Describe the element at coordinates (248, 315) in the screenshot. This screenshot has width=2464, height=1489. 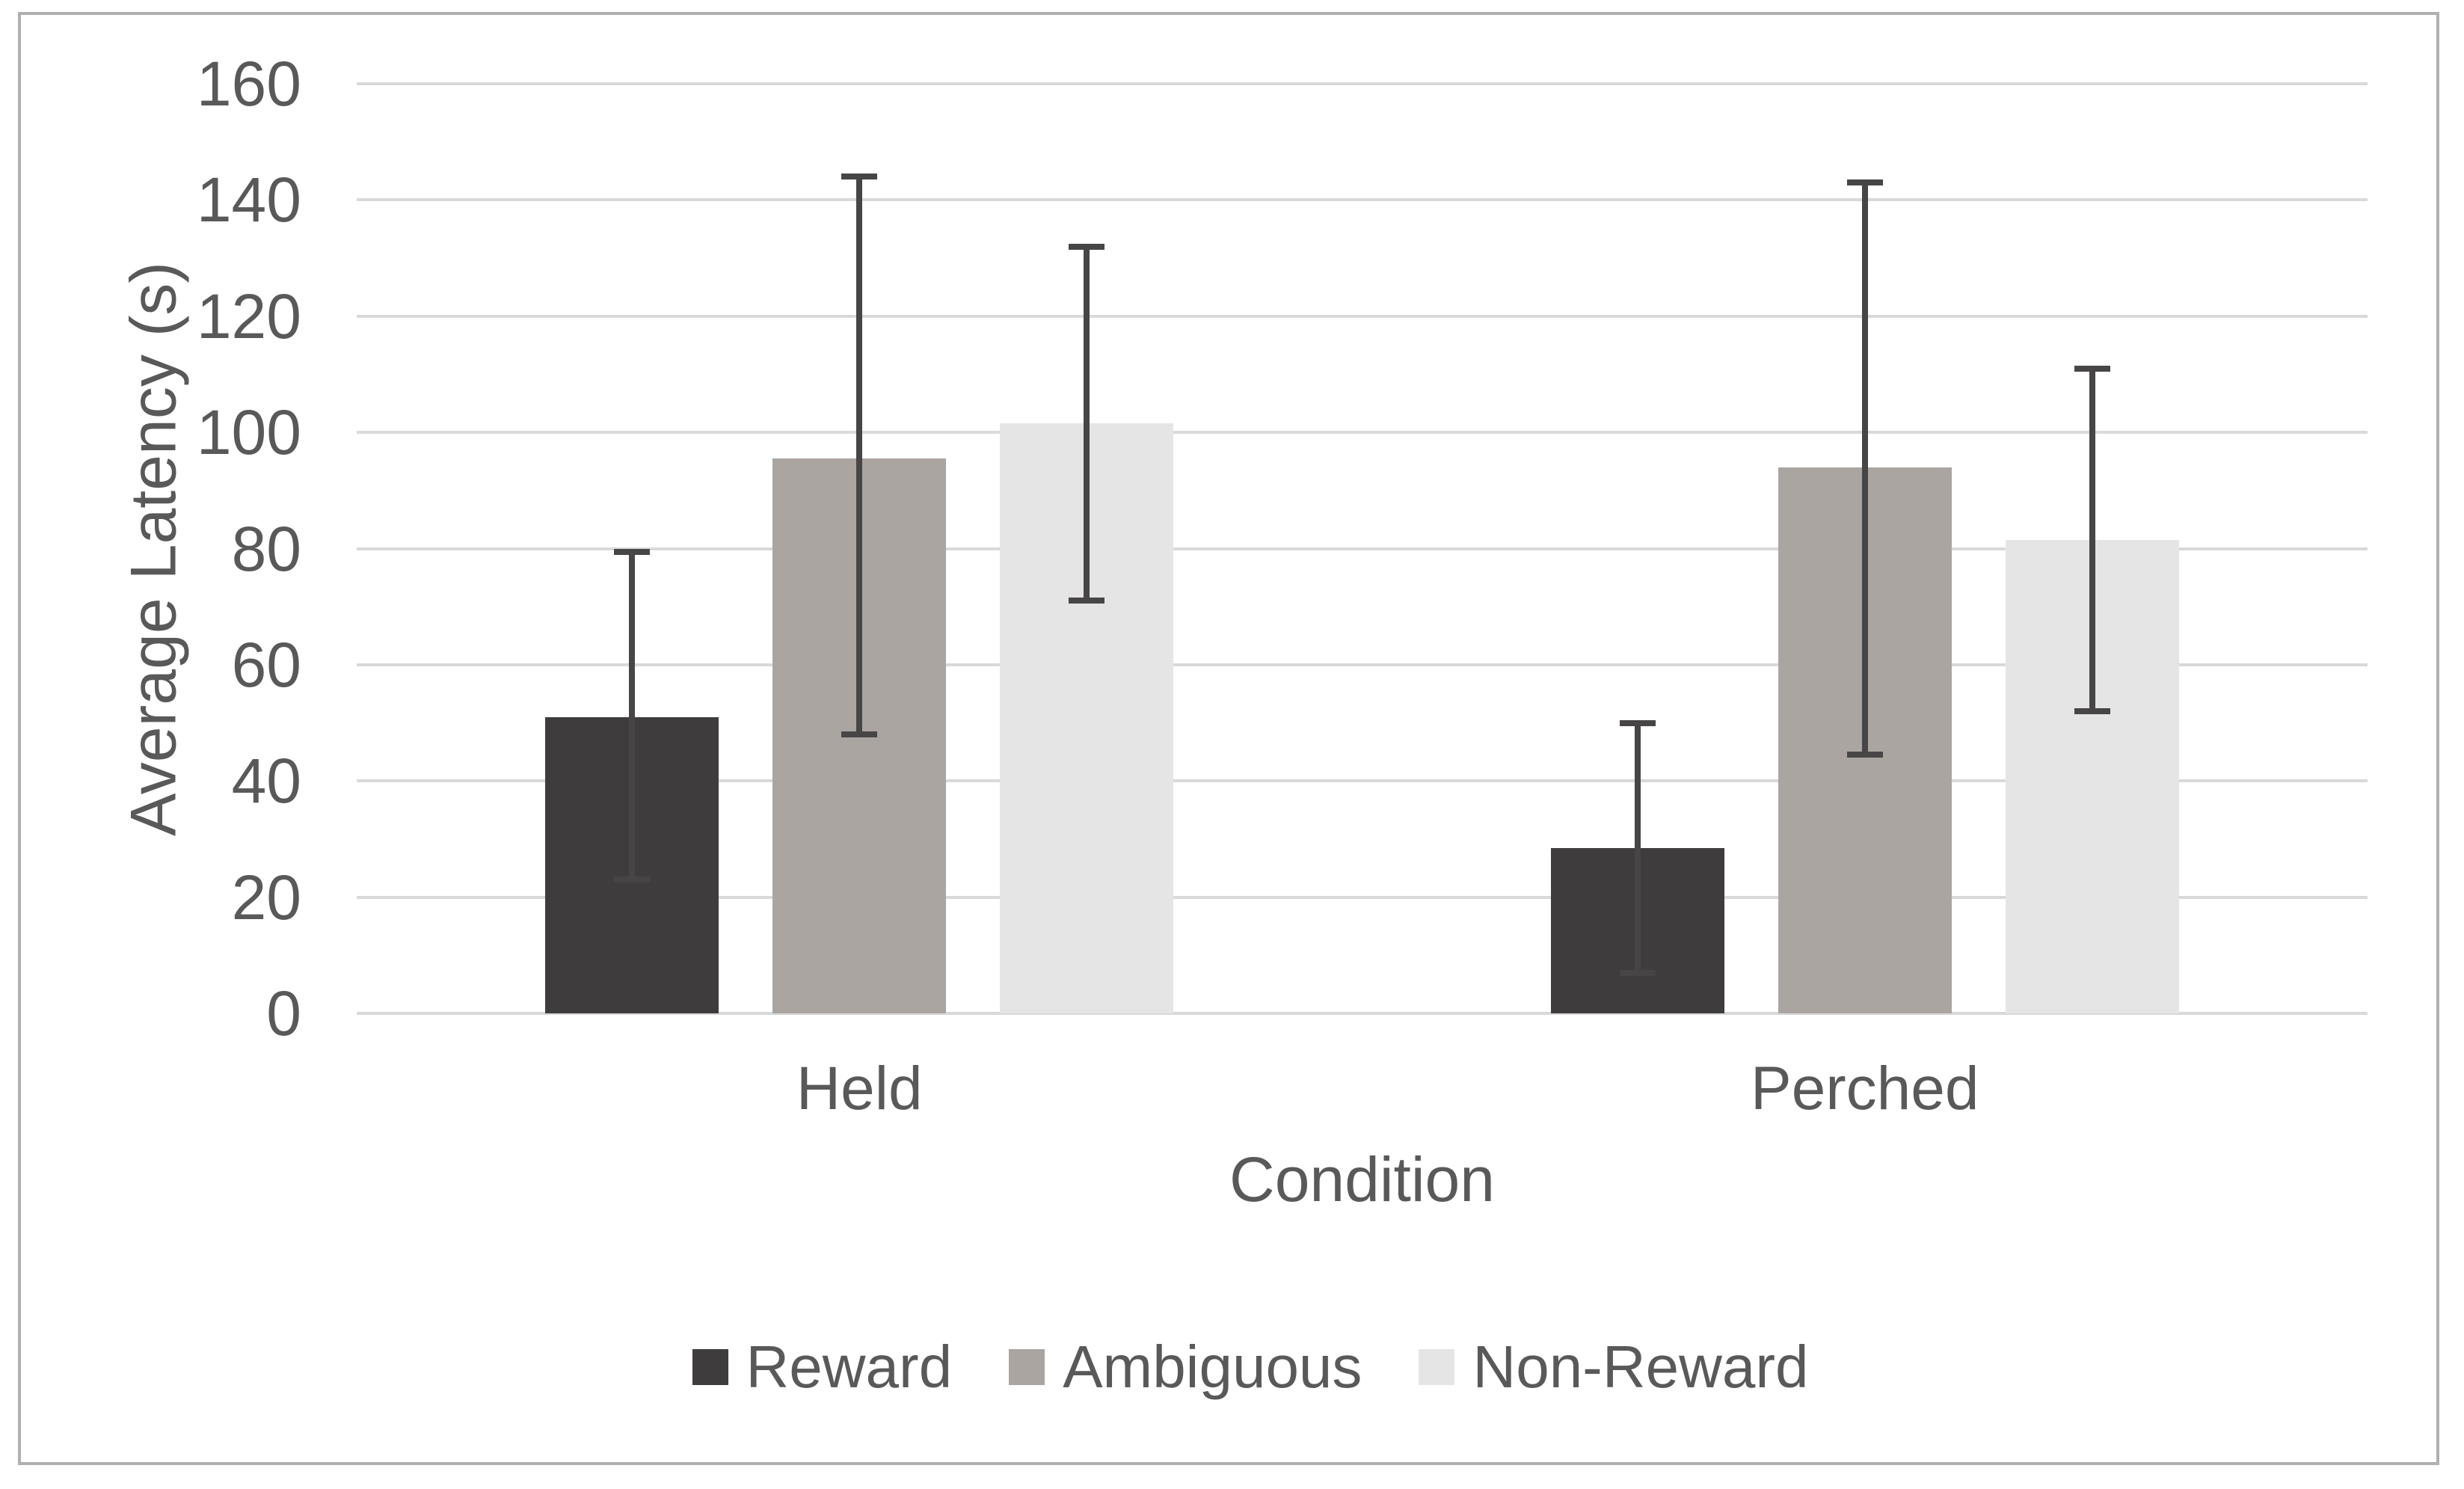
I see `y-tick-label-120: 120` at that location.